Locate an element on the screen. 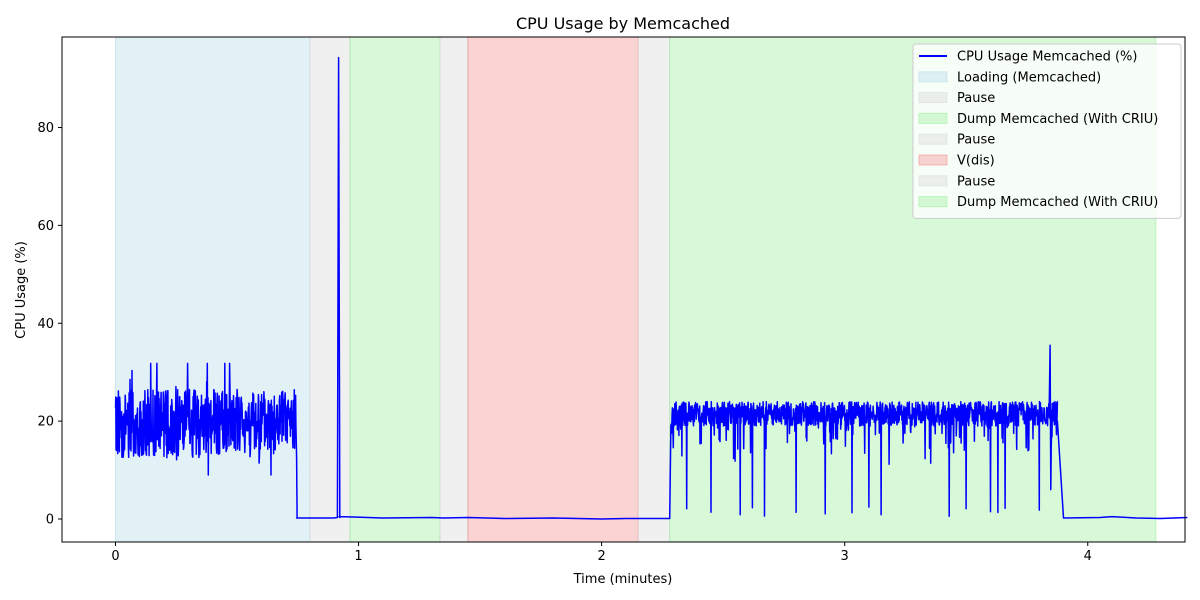  y-tick-label-3: 60 is located at coordinates (45, 226).